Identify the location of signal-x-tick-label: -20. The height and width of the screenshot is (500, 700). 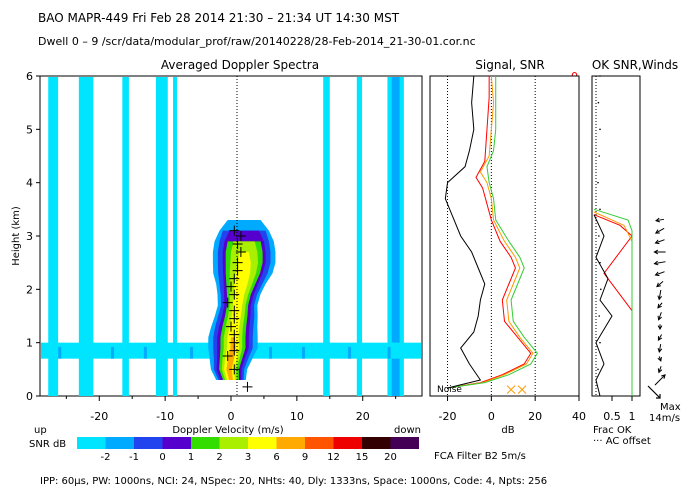
(448, 416).